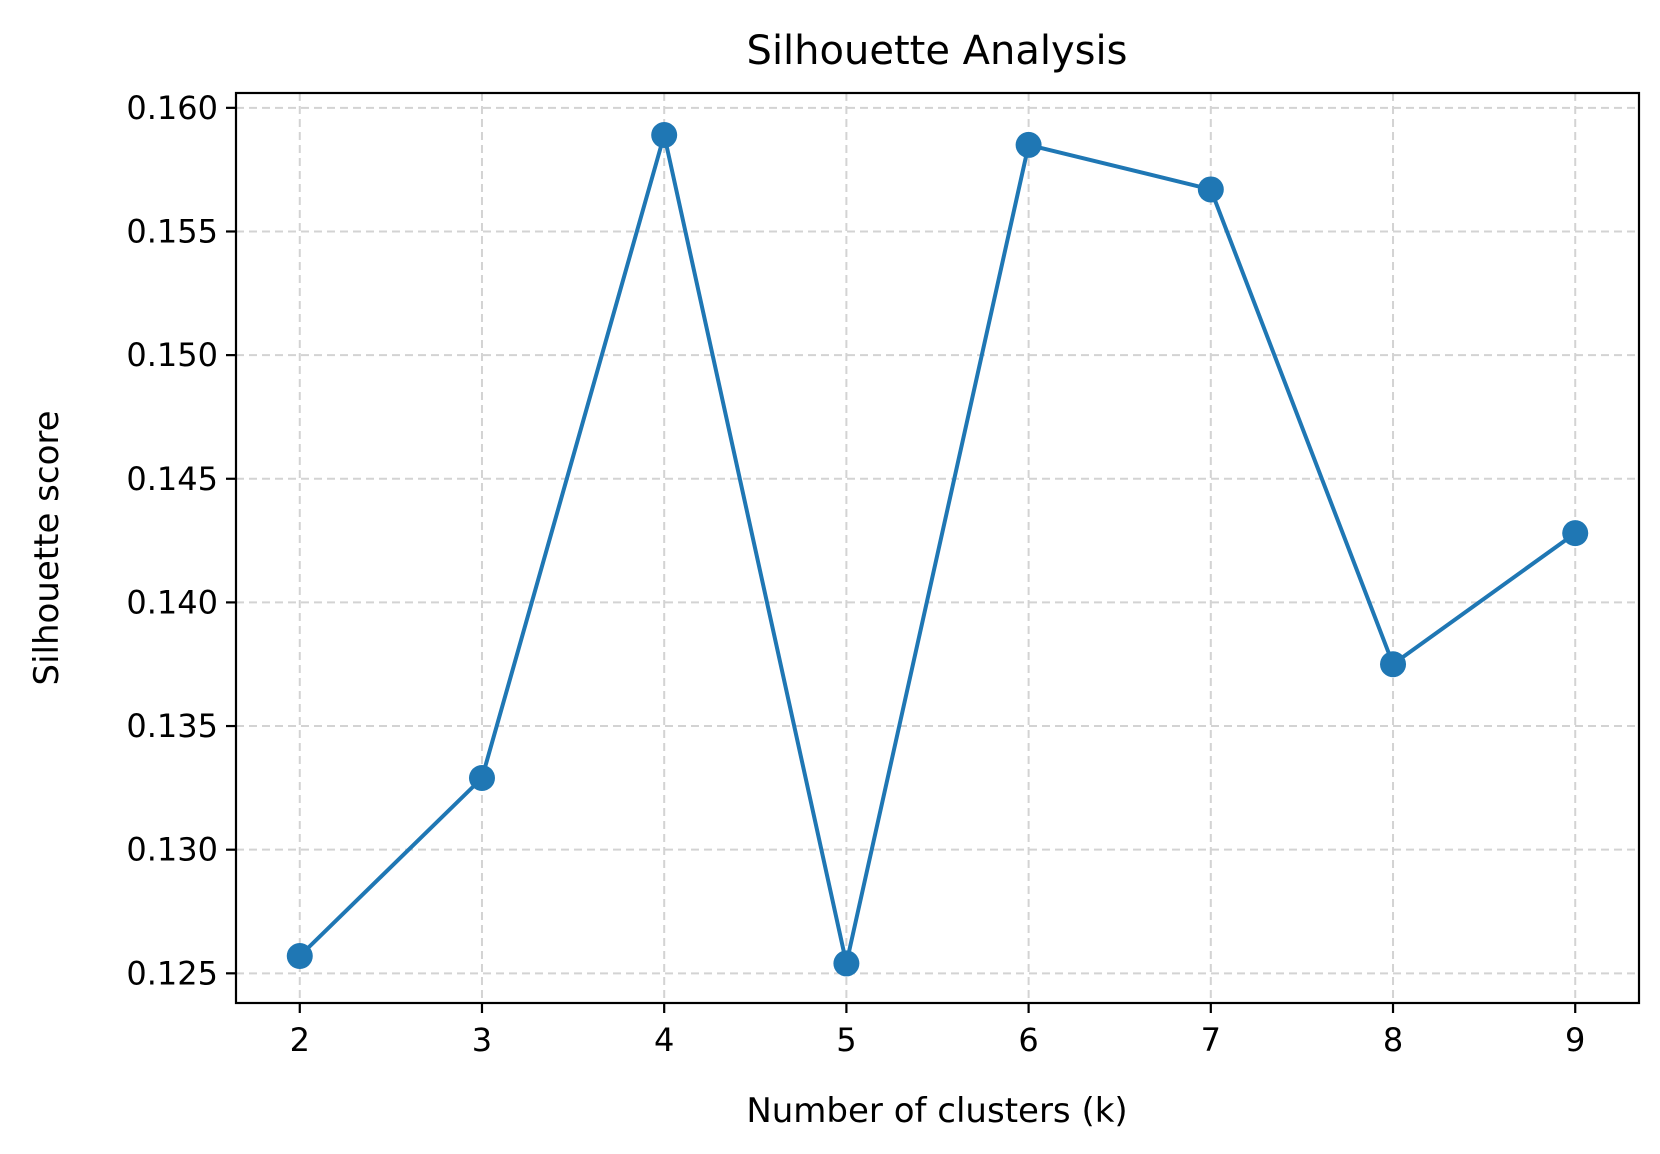  Describe the element at coordinates (172, 973) in the screenshot. I see `y-tick-label: 0.125` at that location.